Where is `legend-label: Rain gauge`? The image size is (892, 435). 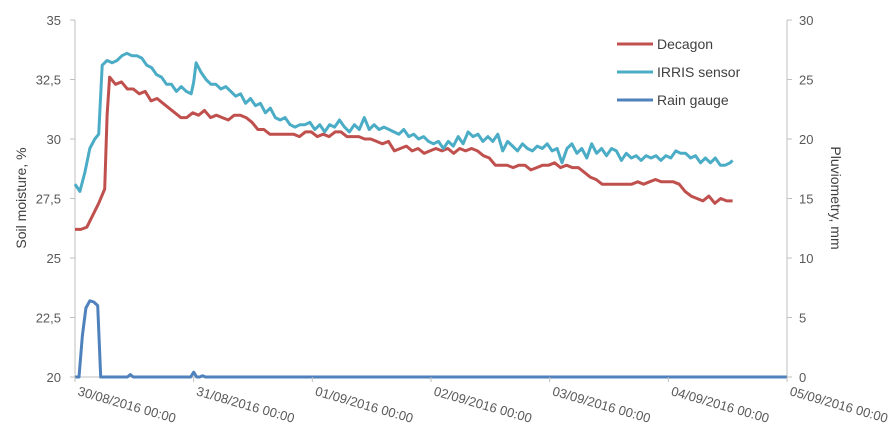 legend-label: Rain gauge is located at coordinates (693, 100).